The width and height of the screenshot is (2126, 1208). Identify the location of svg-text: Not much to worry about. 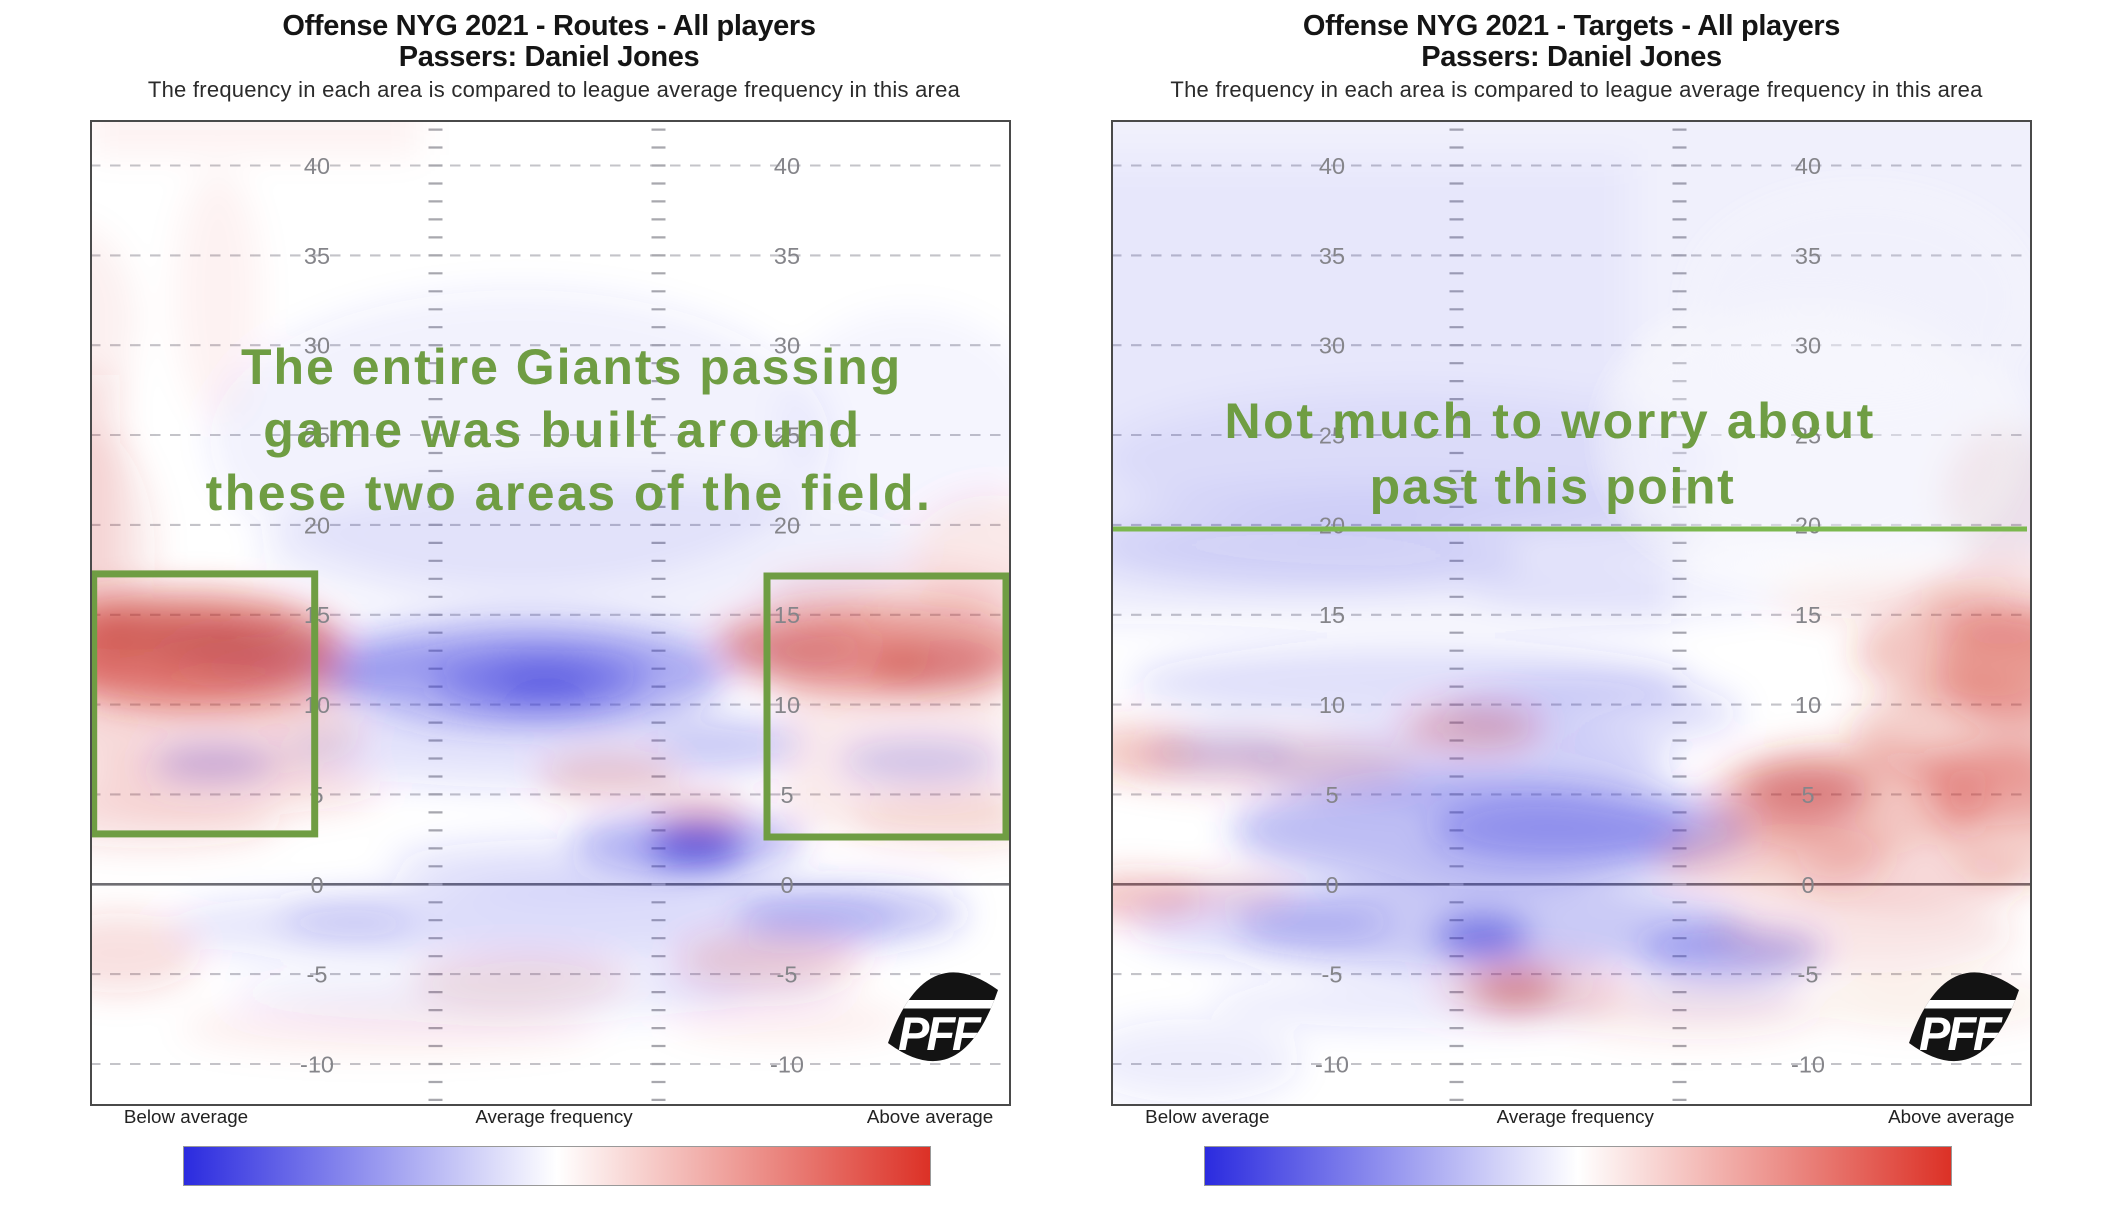
(1549, 421).